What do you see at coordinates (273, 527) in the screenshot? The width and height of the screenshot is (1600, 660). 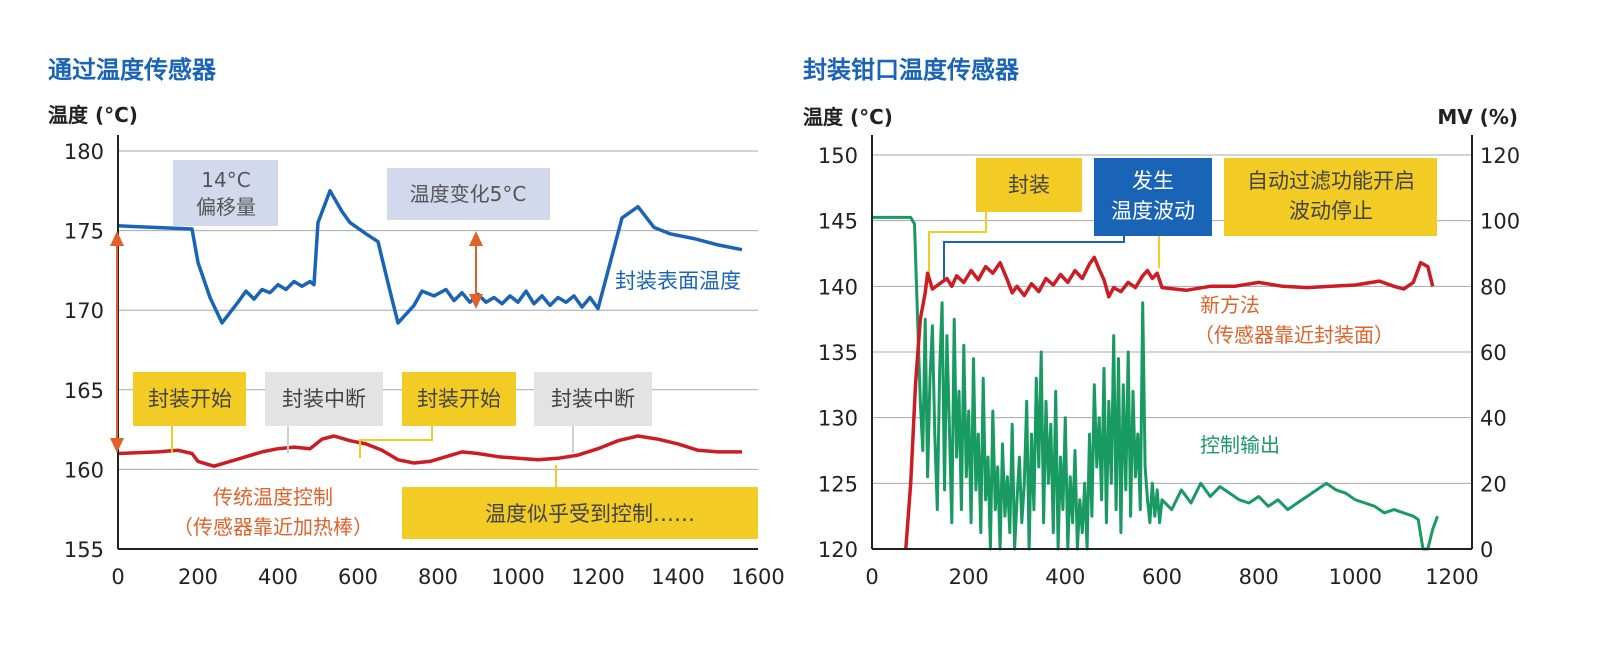 I see `left-conventional-label-2: （传感器靠近加热棒）` at bounding box center [273, 527].